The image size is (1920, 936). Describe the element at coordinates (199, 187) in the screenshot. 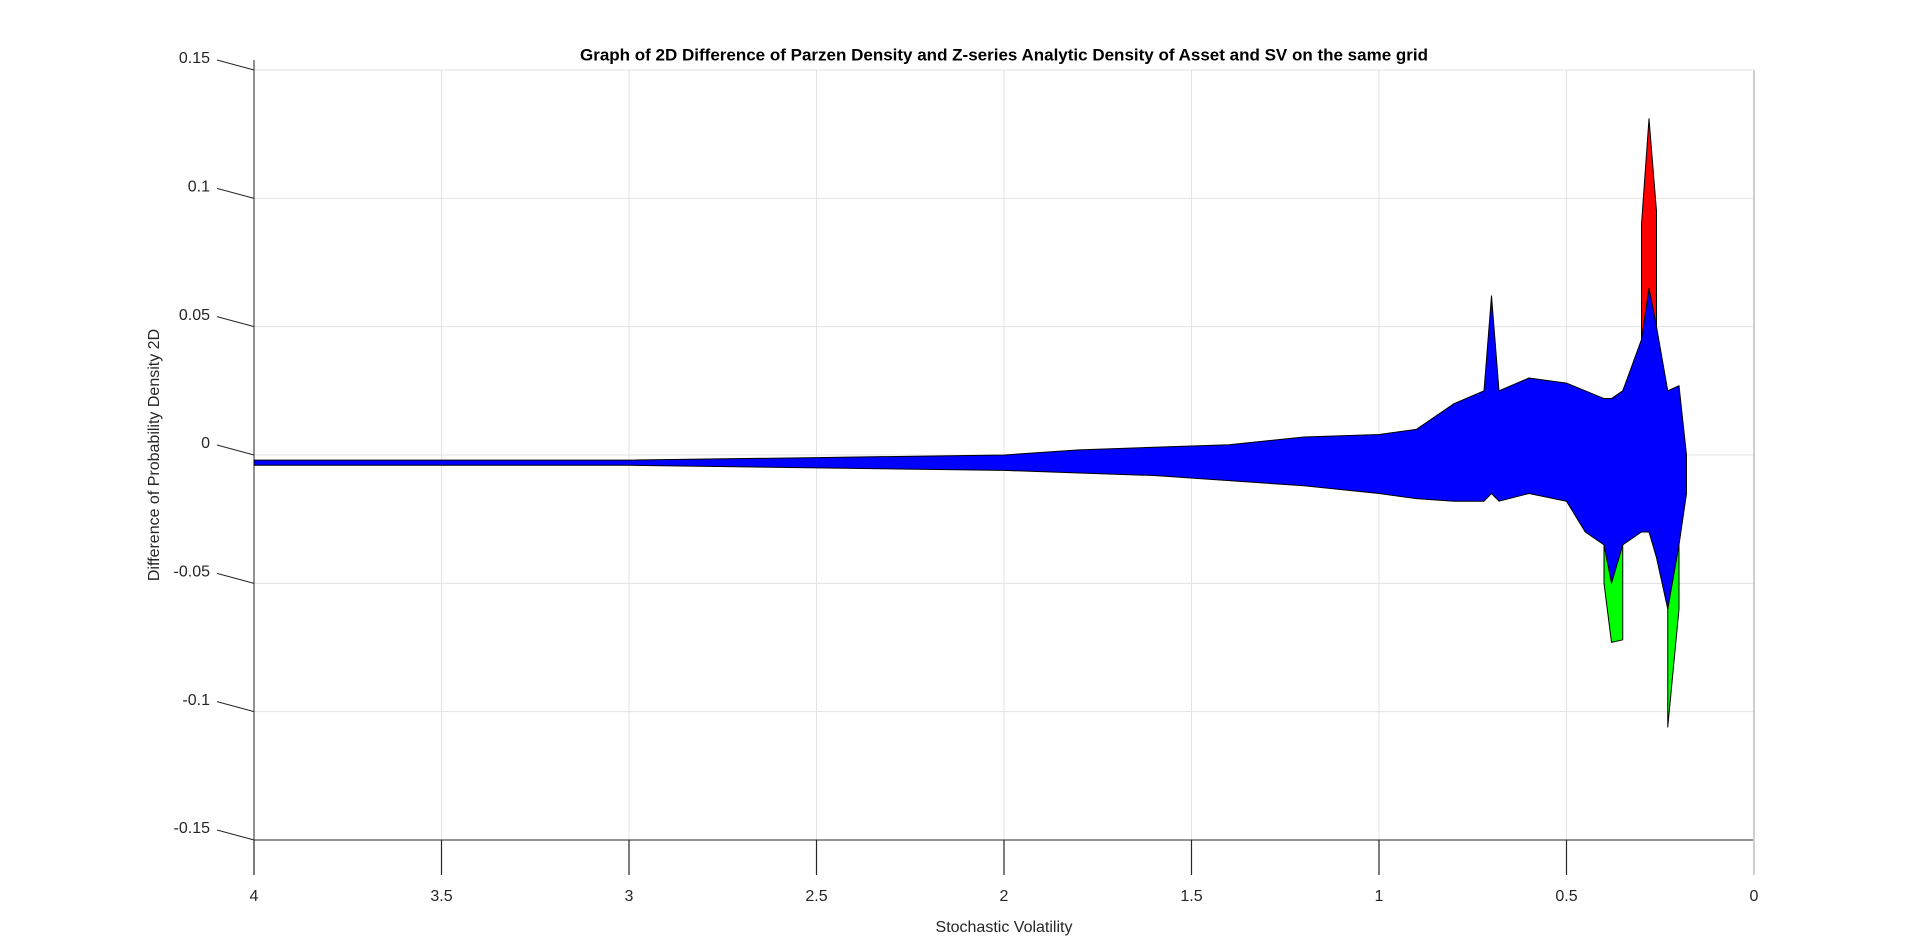

I see `y-tick-label: 0.1` at that location.